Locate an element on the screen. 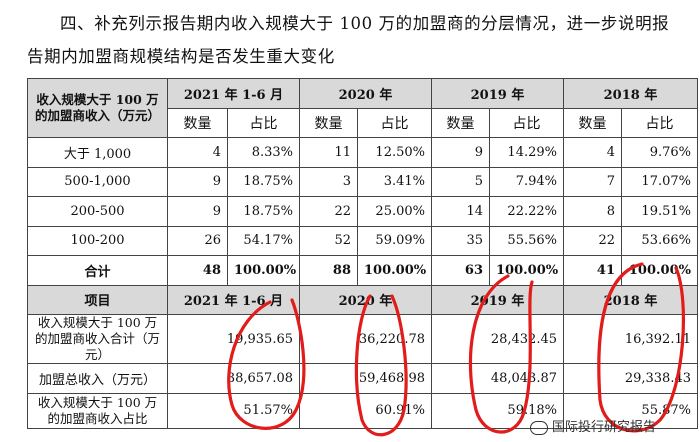 This screenshot has width=700, height=442. watermark-text: 国际投行研究报告 is located at coordinates (604, 427).